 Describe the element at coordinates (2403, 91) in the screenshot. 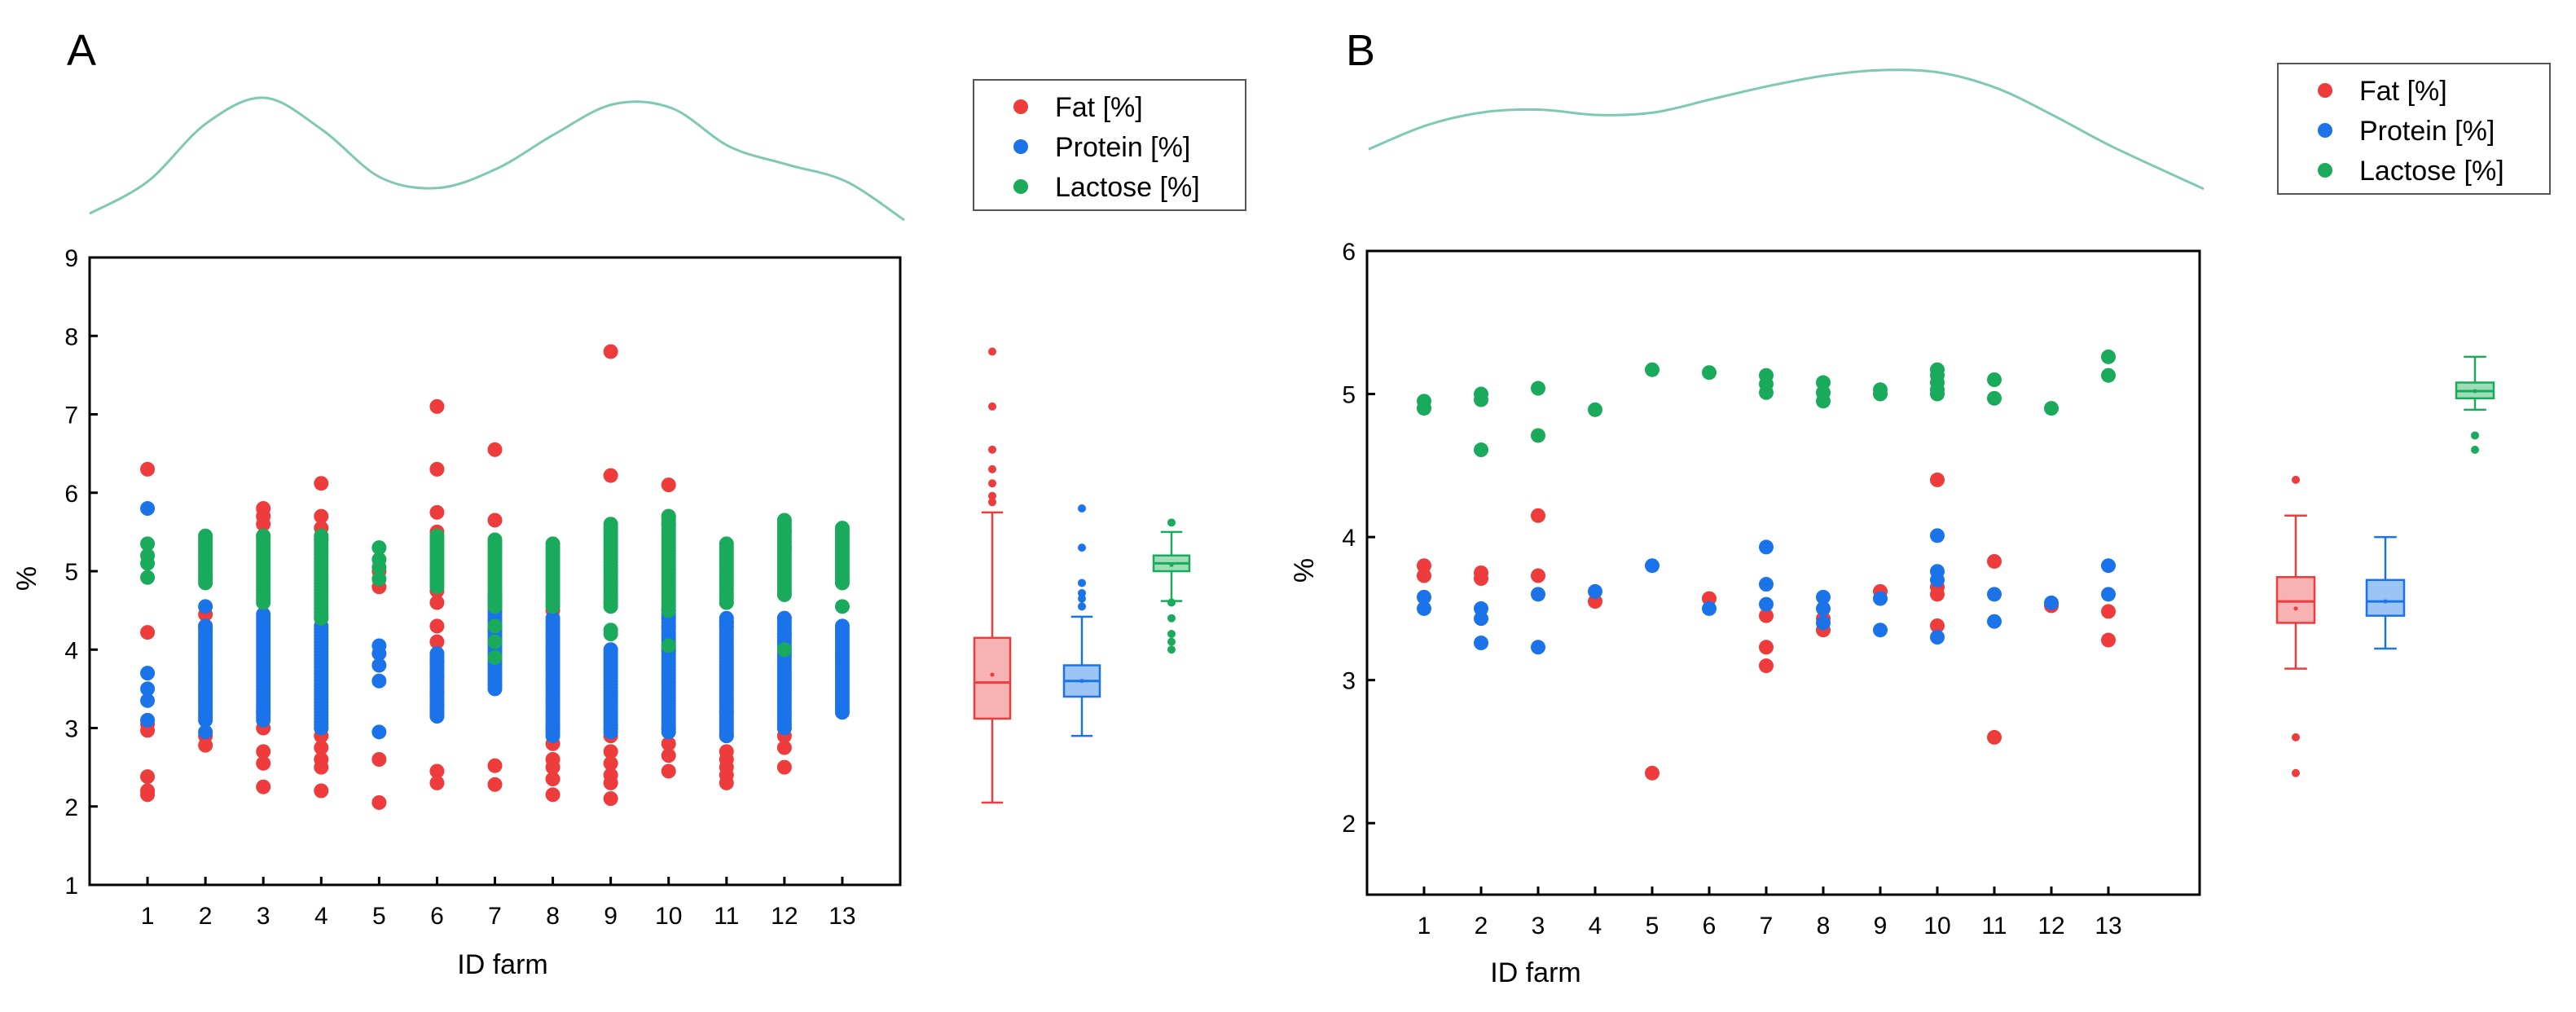

I see `legend-label-fat-b: Fat [%]` at that location.